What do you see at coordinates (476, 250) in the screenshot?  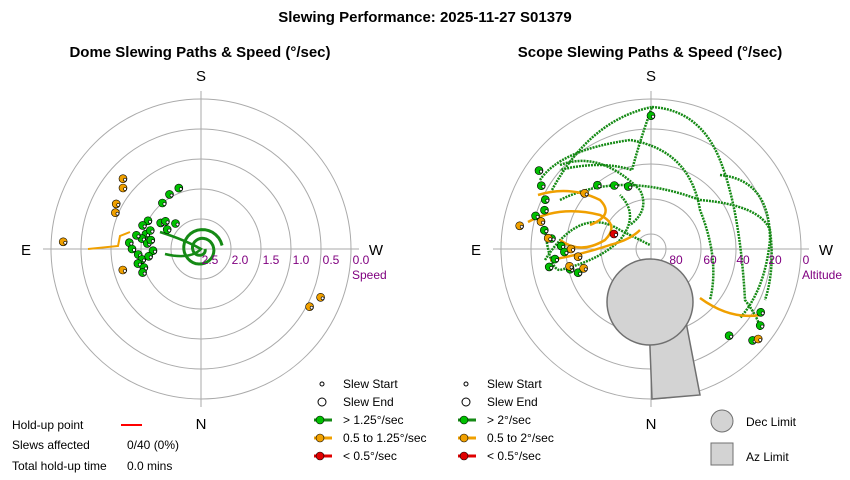 I see `scope-dir-left: E` at bounding box center [476, 250].